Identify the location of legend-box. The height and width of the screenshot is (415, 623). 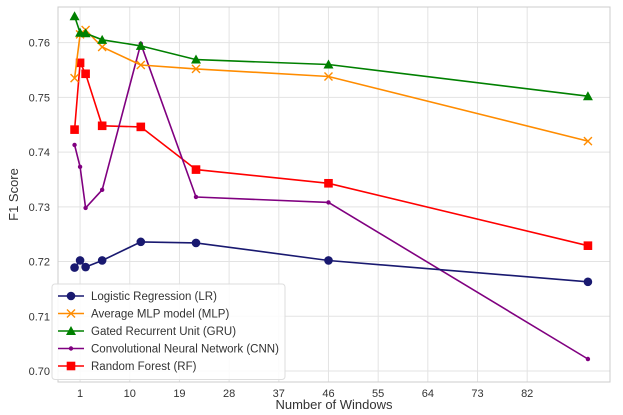
(168, 331).